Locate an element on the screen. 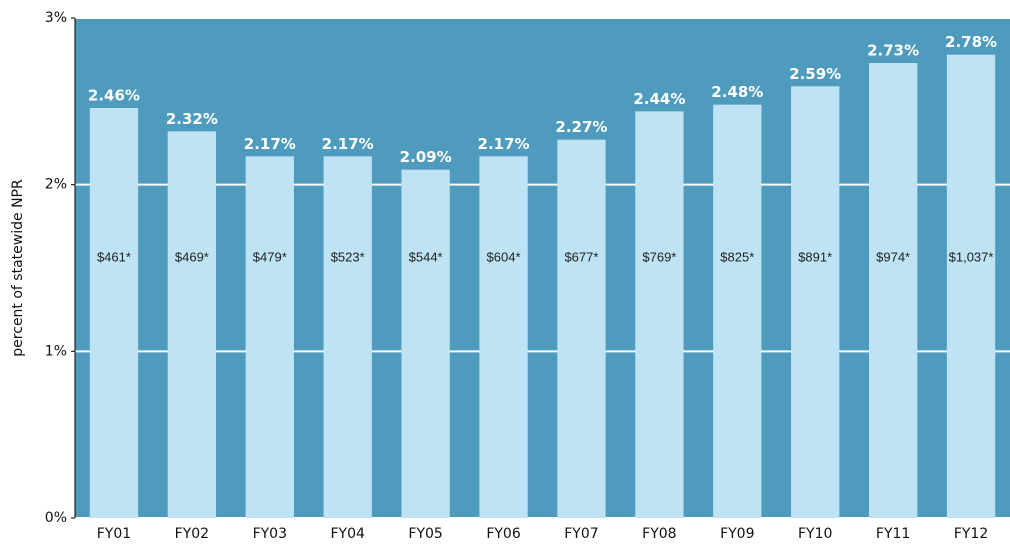 The width and height of the screenshot is (1010, 546). y-tick-label: 1% is located at coordinates (56, 351).